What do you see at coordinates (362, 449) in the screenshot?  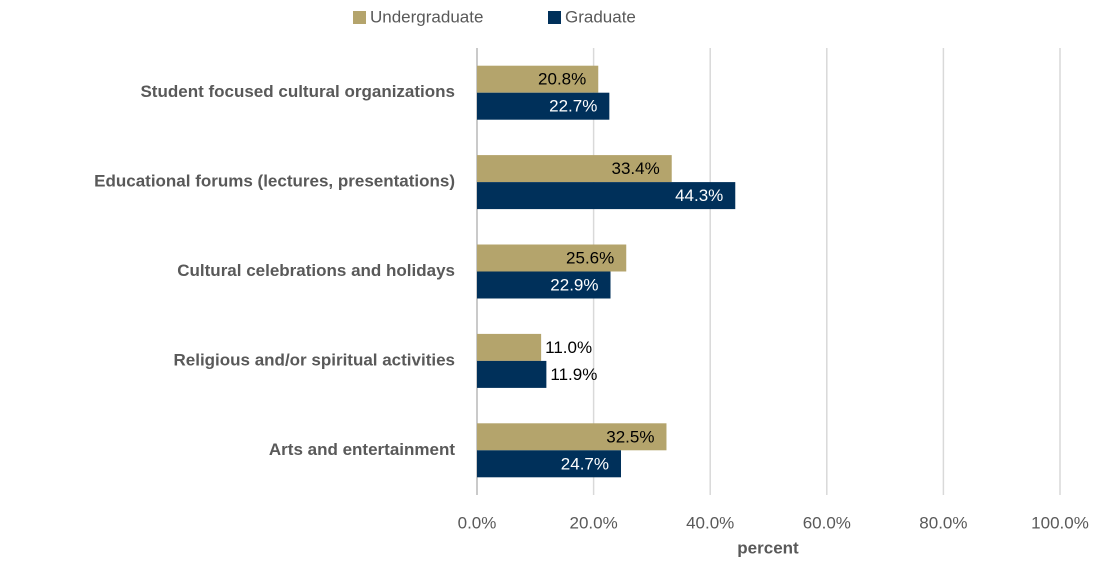 I see `y-tick-label: Arts and entertainment` at bounding box center [362, 449].